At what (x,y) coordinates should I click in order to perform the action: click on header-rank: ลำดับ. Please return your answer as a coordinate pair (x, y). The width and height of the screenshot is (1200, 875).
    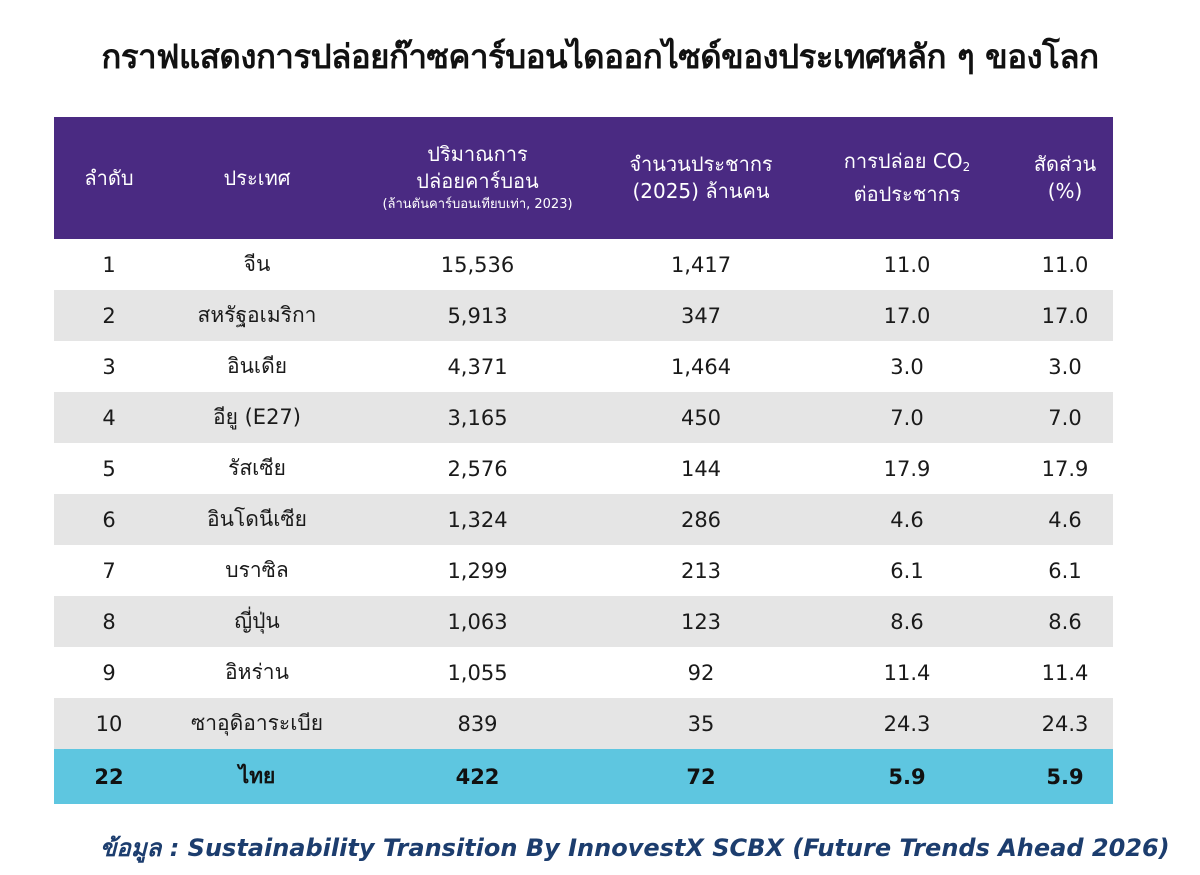
    Looking at the image, I should click on (109, 177).